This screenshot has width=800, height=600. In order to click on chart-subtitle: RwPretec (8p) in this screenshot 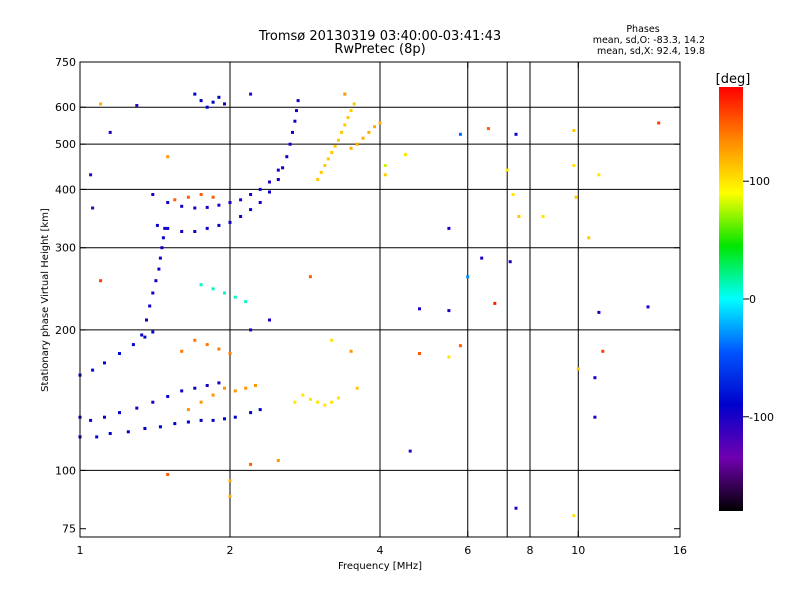, I will do `click(379, 49)`.